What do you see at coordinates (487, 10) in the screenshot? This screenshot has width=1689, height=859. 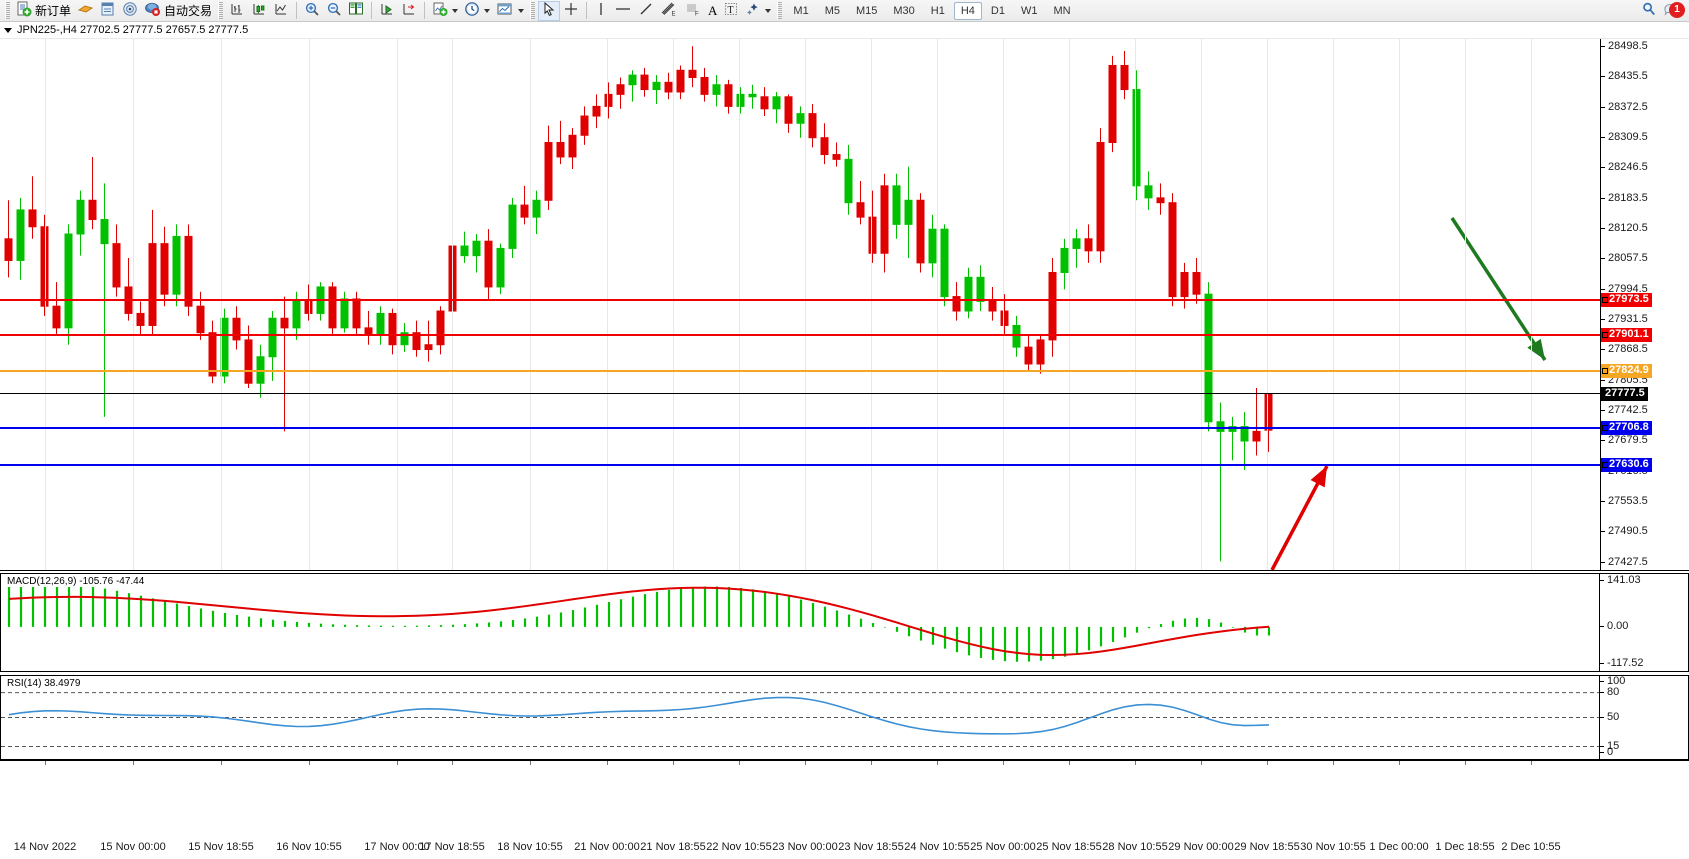 I see `period-caret-icon` at bounding box center [487, 10].